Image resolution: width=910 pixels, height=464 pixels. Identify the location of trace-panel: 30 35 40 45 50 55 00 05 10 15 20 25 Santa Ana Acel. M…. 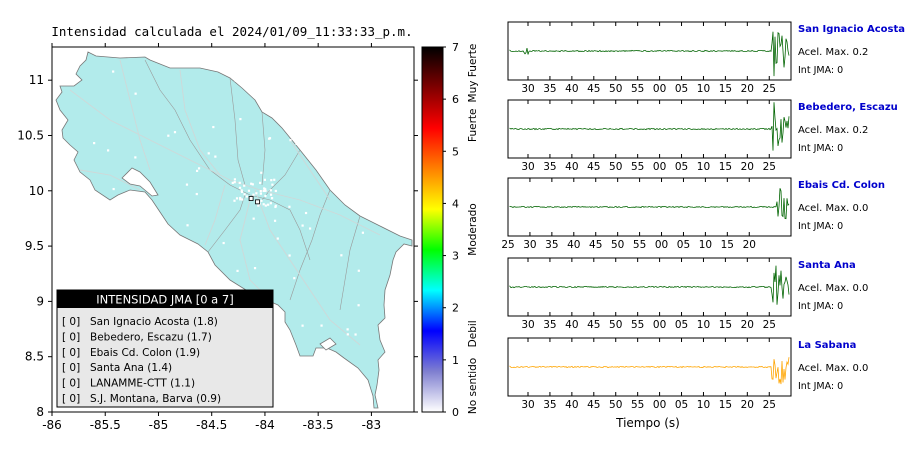
(687, 294).